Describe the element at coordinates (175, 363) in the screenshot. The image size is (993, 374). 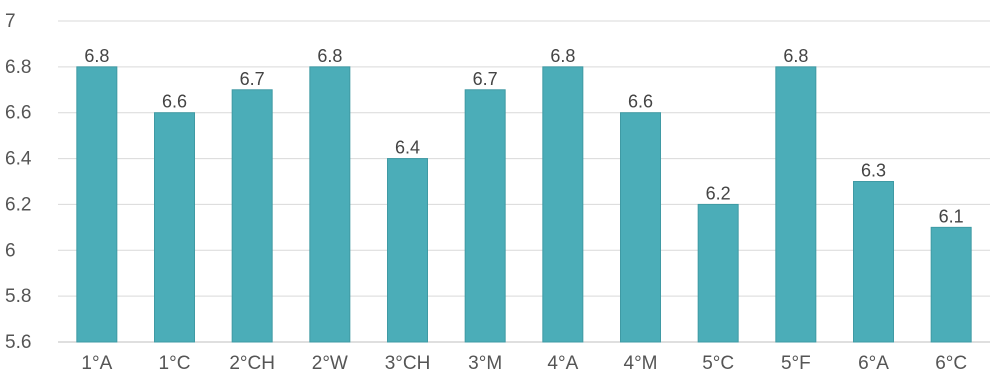
I see `x-tick-label: 1°C` at that location.